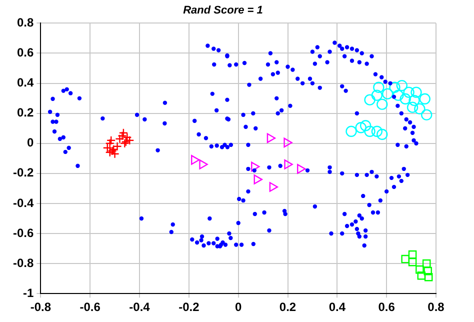 This screenshot has width=474, height=322. I want to click on y-tick-label: -1, so click(28, 293).